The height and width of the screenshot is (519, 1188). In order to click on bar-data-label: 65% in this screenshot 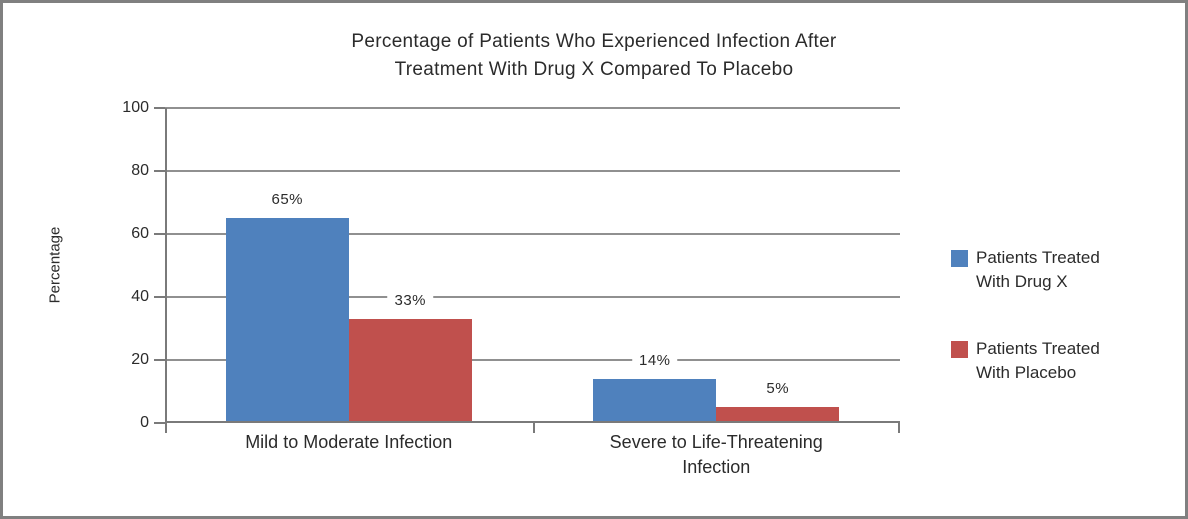, I will do `click(287, 200)`.